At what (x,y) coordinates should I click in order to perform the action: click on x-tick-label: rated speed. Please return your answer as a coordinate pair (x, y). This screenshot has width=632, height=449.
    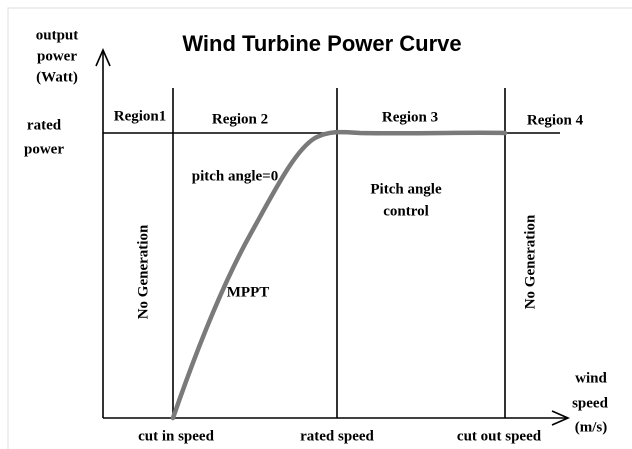
    Looking at the image, I should click on (337, 436).